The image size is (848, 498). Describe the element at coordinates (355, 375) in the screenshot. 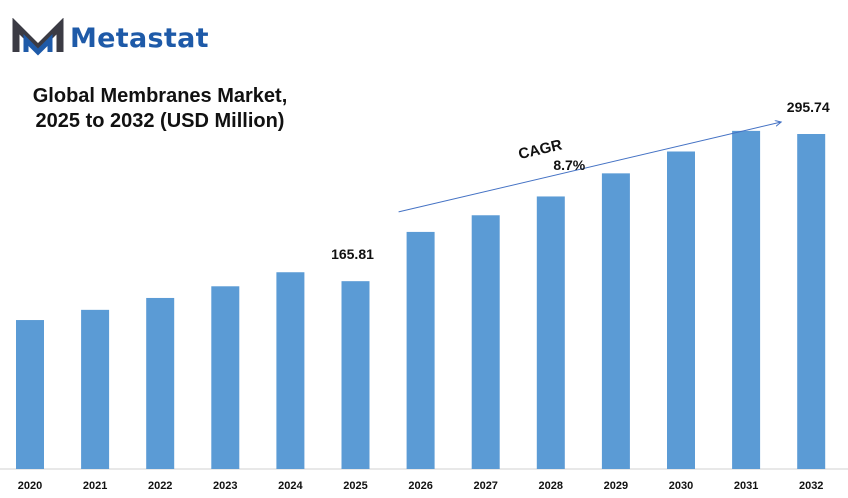

I see `bar-2025` at that location.